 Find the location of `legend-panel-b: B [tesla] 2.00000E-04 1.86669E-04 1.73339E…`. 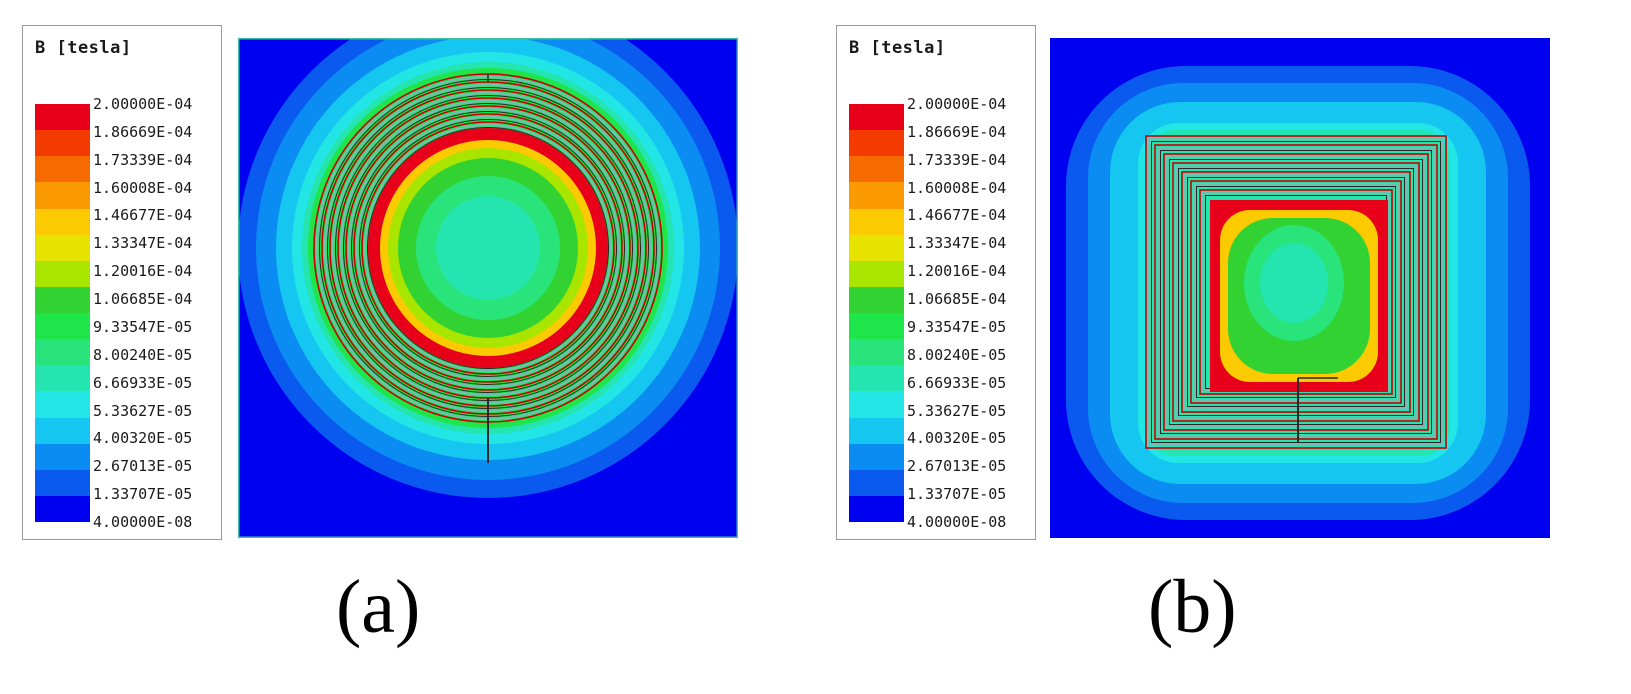

legend-panel-b: B [tesla] 2.00000E-04 1.86669E-04 1.73339E… is located at coordinates (936, 282).